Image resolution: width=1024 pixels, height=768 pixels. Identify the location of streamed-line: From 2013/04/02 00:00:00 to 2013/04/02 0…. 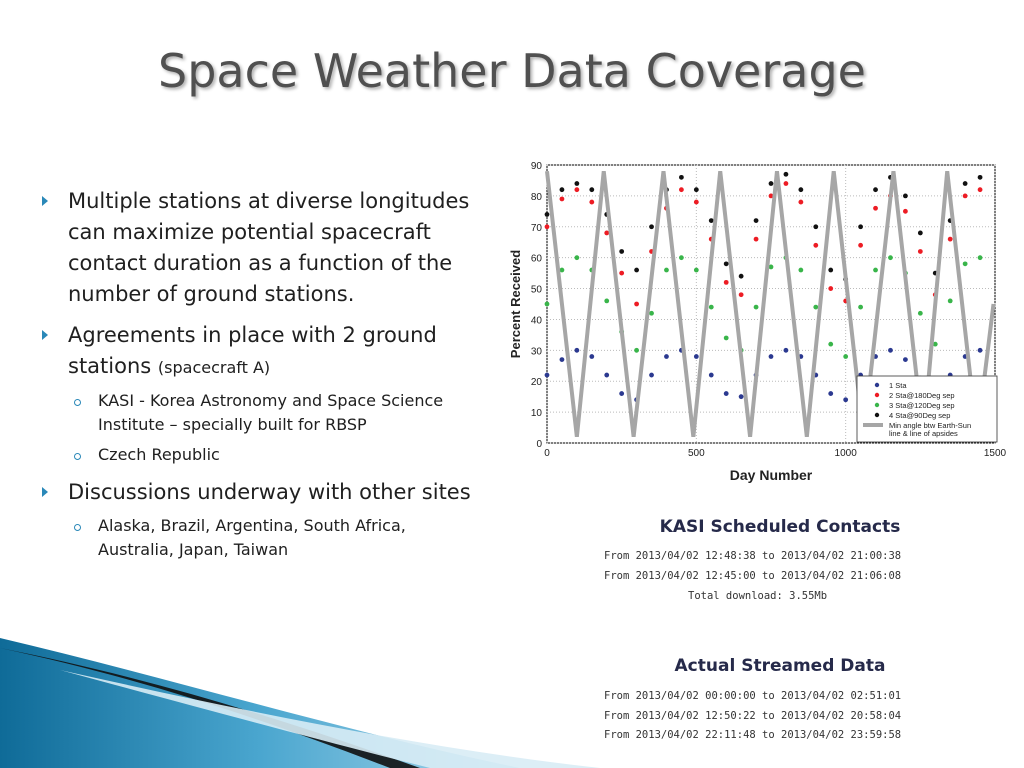
(753, 696).